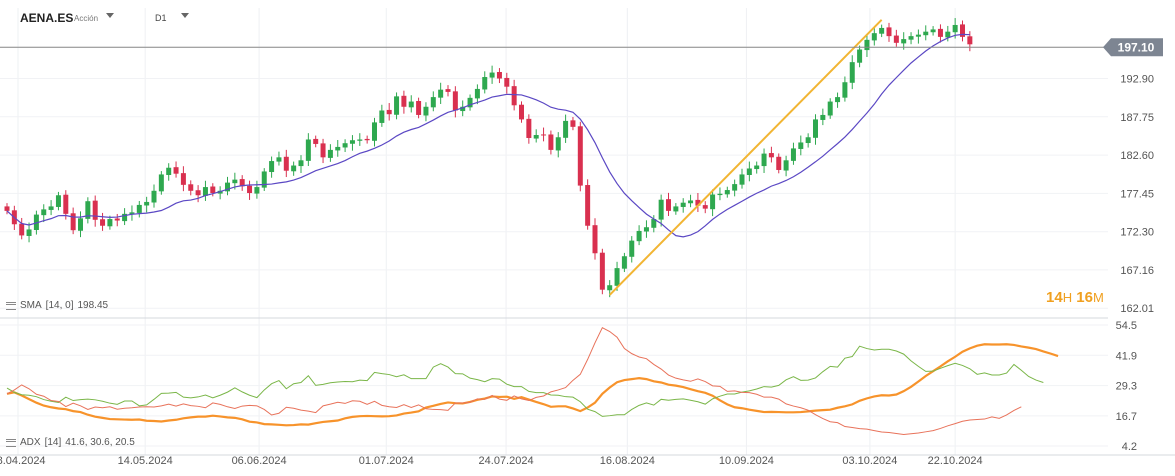 Image resolution: width=1175 pixels, height=476 pixels. What do you see at coordinates (1126, 386) in the screenshot?
I see `adx-axis: 54.5 41.9 29.3 16.7 4.2` at bounding box center [1126, 386].